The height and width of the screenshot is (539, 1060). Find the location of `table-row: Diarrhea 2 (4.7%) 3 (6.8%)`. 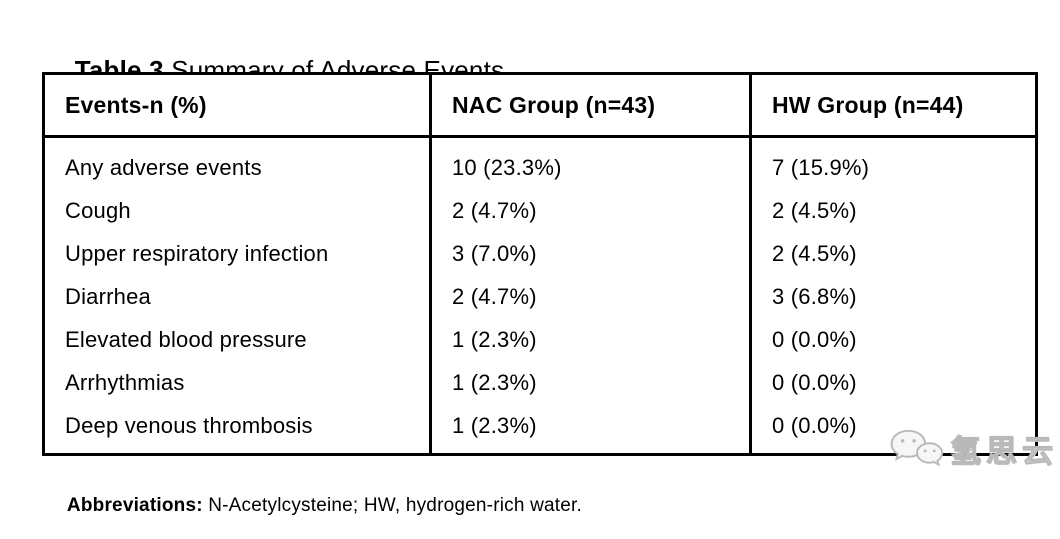

table-row: Diarrhea 2 (4.7%) 3 (6.8%) is located at coordinates (540, 296).